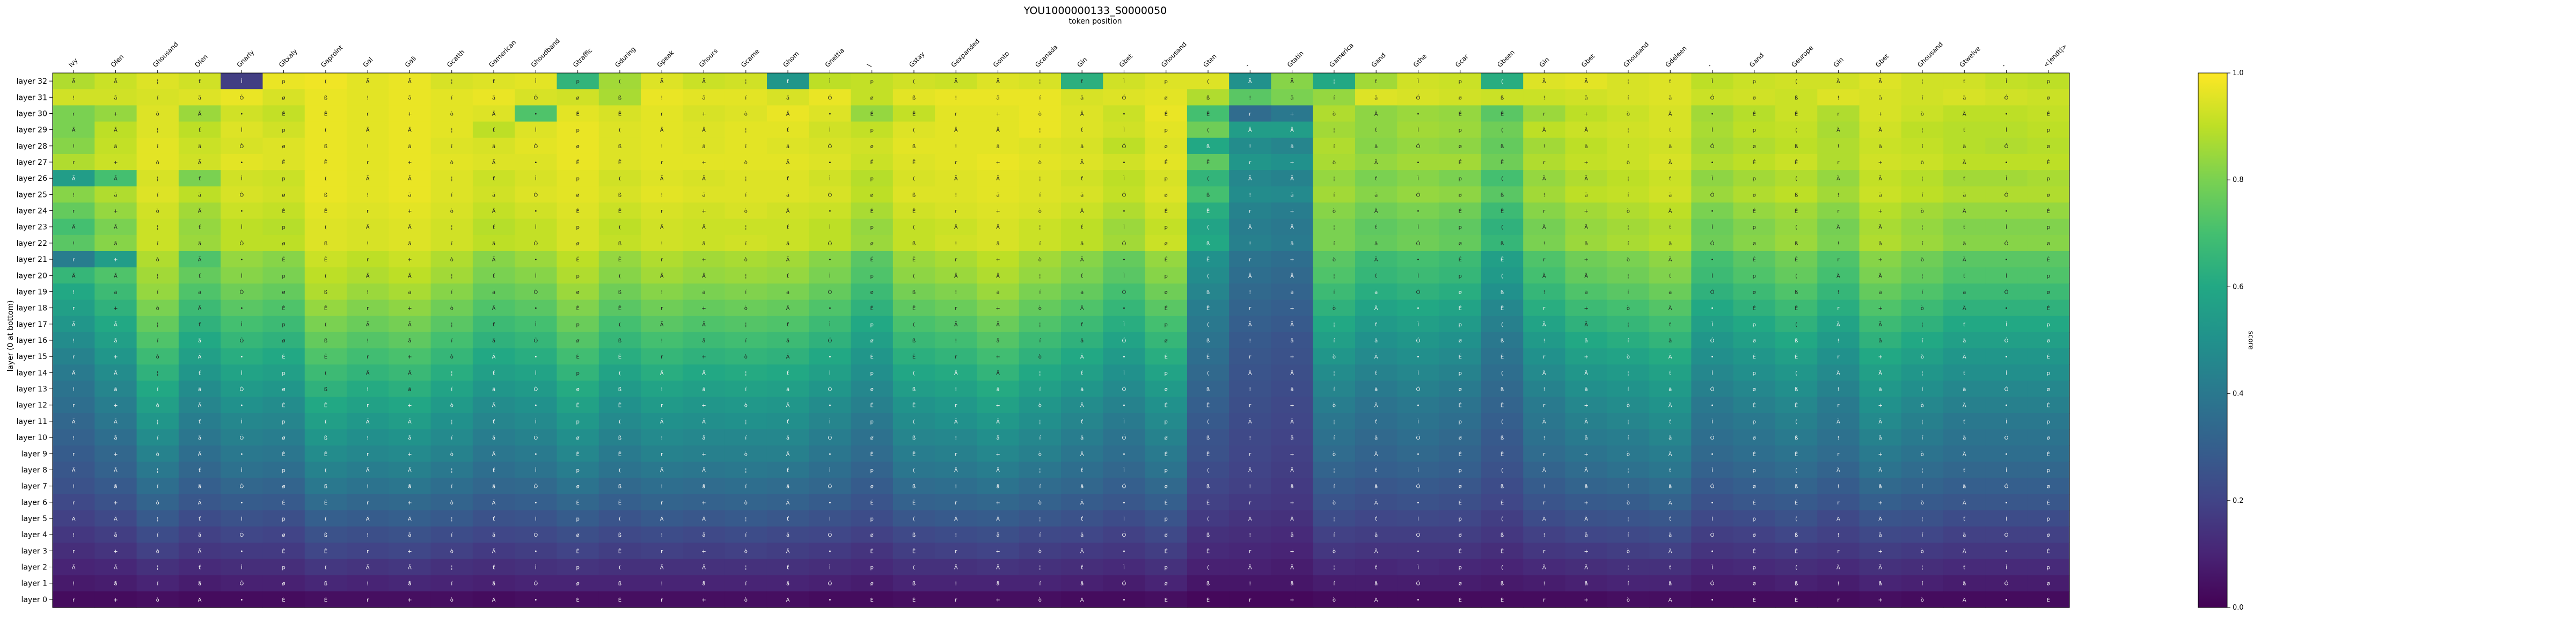 The image size is (2576, 622). Describe the element at coordinates (34, 503) in the screenshot. I see `y-tick-label: layer 6` at that location.